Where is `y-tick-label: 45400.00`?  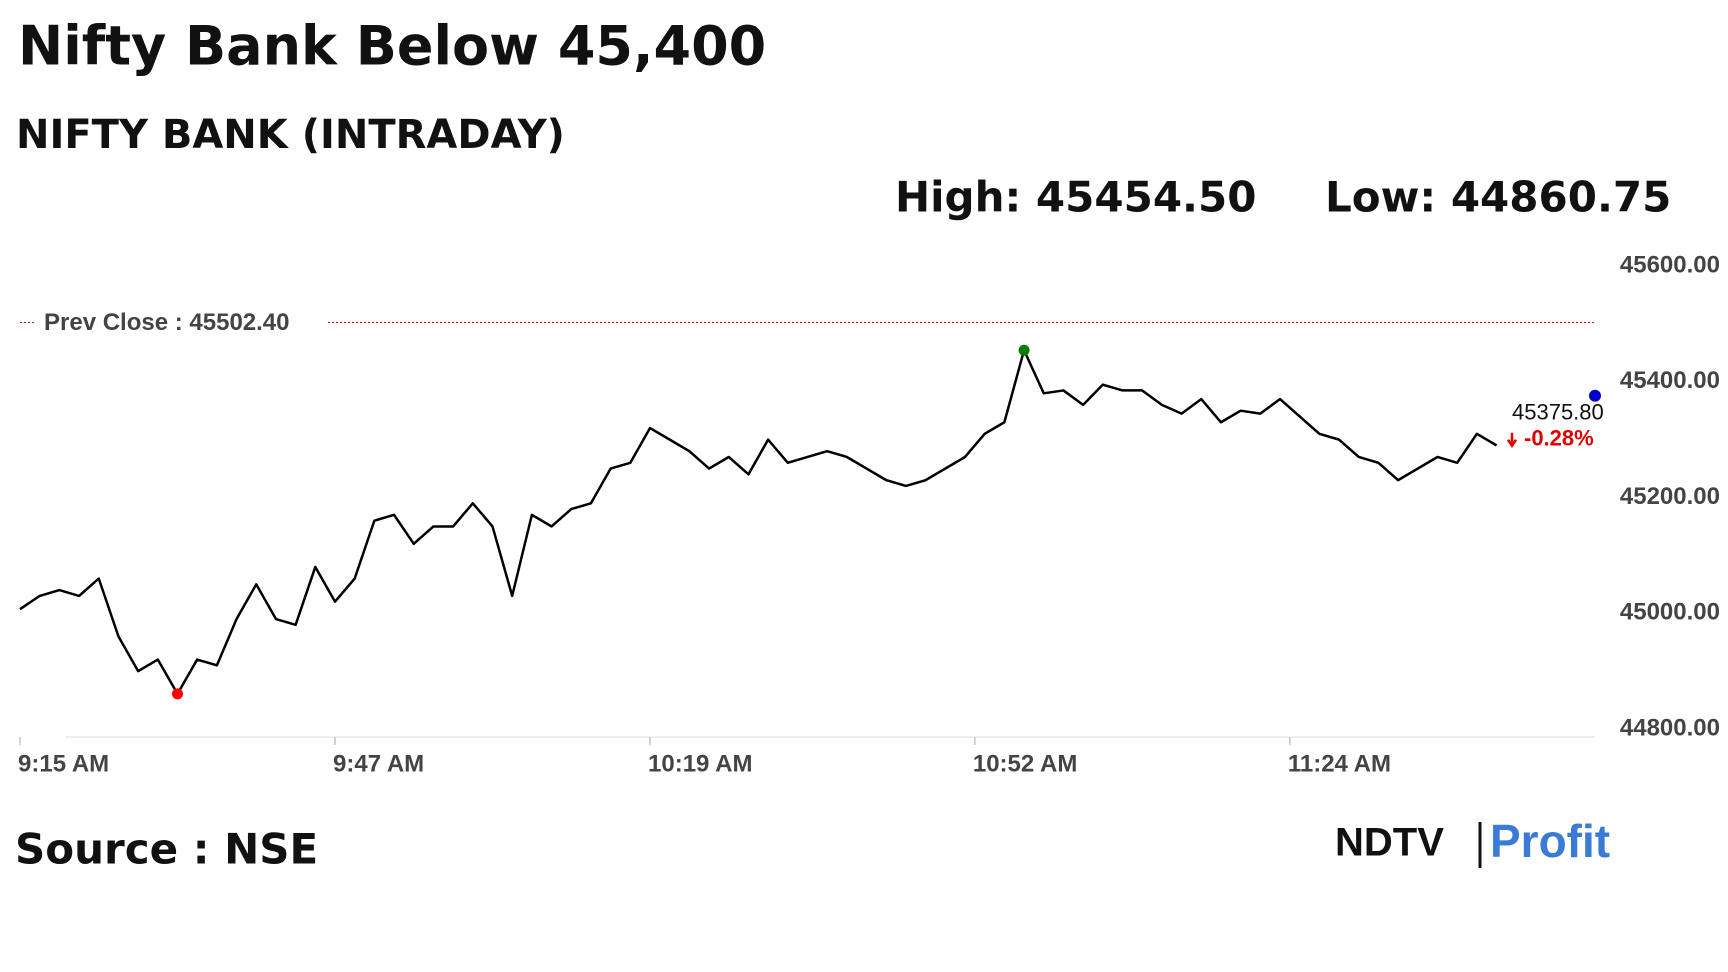
y-tick-label: 45400.00 is located at coordinates (1670, 380).